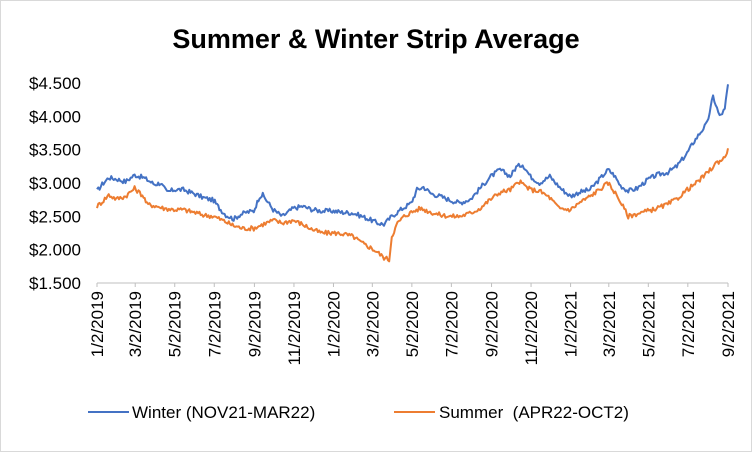  What do you see at coordinates (571, 324) in the screenshot?
I see `x-tick-label: 1/2/2021` at bounding box center [571, 324].